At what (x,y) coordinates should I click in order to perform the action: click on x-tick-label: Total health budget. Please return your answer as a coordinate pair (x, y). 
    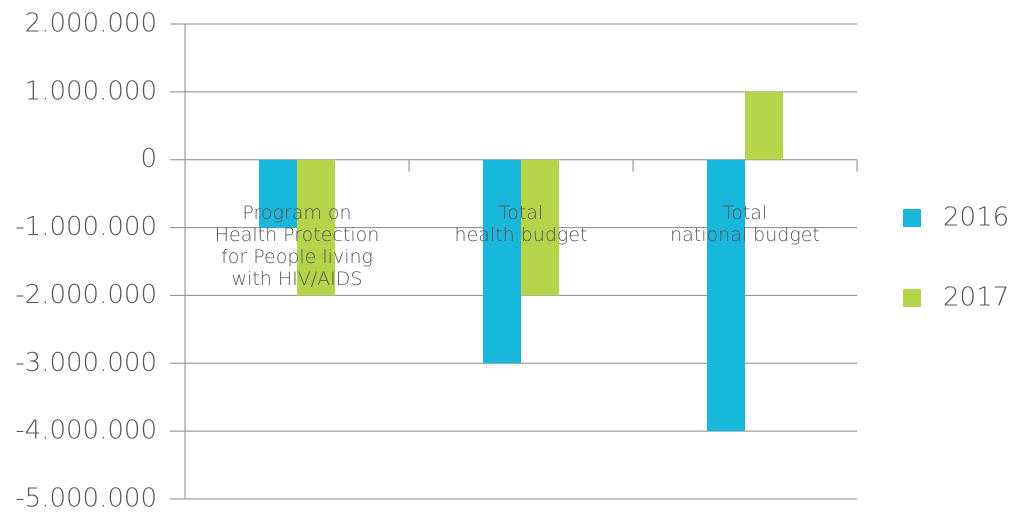
    Looking at the image, I should click on (521, 223).